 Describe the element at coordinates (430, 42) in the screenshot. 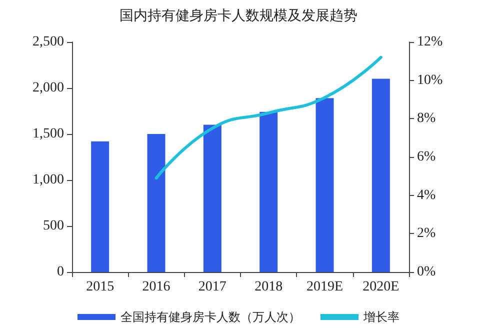

I see `y2-tick-label: 12%` at that location.